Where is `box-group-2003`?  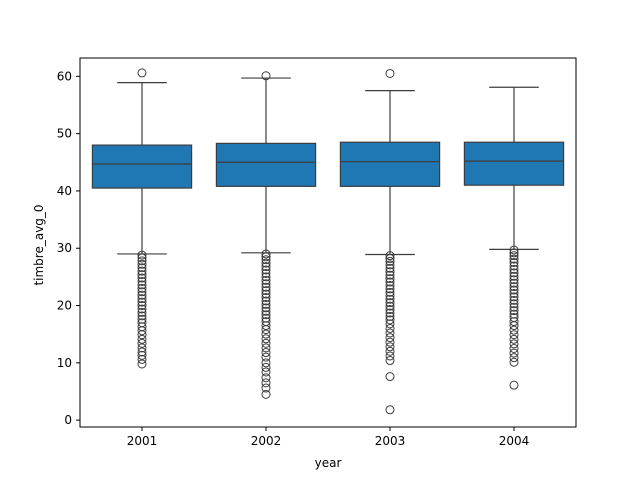
box-group-2003 is located at coordinates (390, 241).